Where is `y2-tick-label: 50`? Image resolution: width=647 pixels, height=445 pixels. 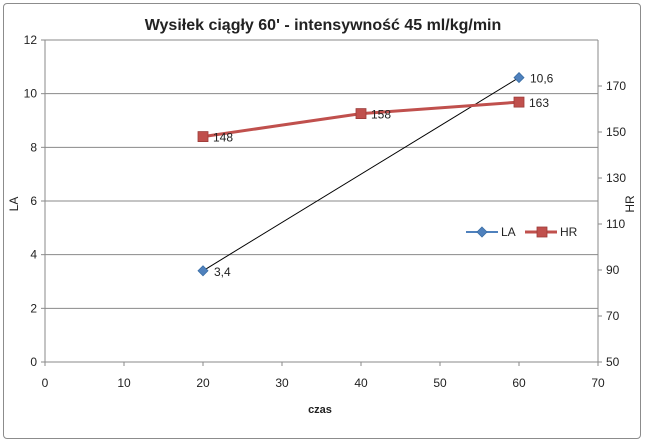
y2-tick-label: 50 is located at coordinates (613, 362).